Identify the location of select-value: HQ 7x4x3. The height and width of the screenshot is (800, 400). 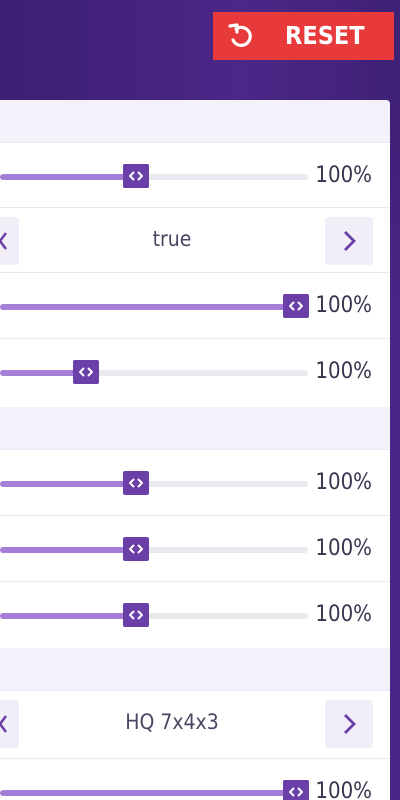
(172, 722).